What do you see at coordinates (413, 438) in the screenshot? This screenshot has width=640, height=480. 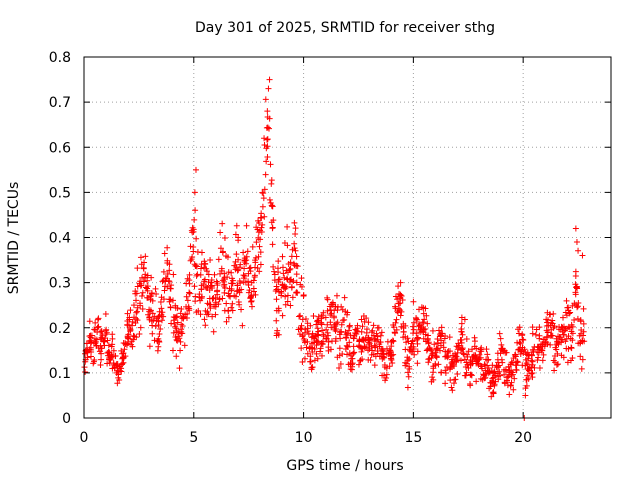 I see `x-tick-label: 15` at bounding box center [413, 438].